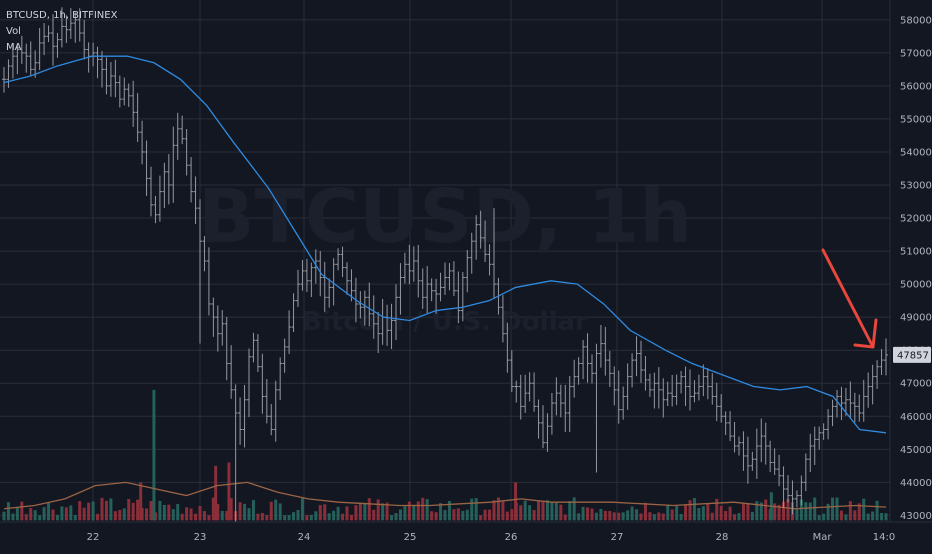 Image resolution: width=932 pixels, height=554 pixels. I want to click on annotation-arrow, so click(849, 298).